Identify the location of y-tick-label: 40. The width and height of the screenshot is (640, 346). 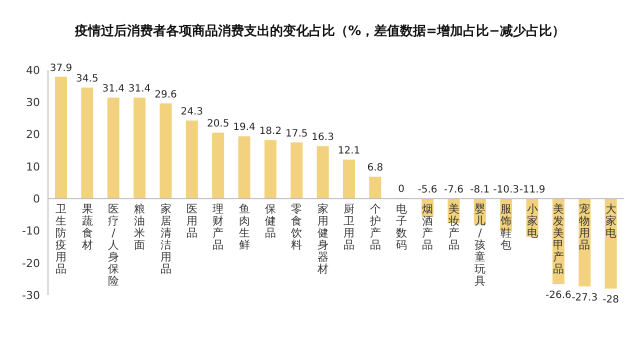
(33, 70).